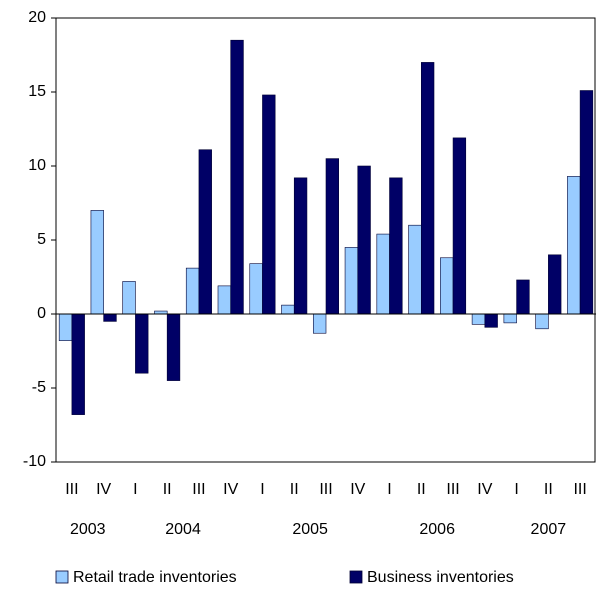  Describe the element at coordinates (41, 313) in the screenshot. I see `y-tick-label: 0` at that location.